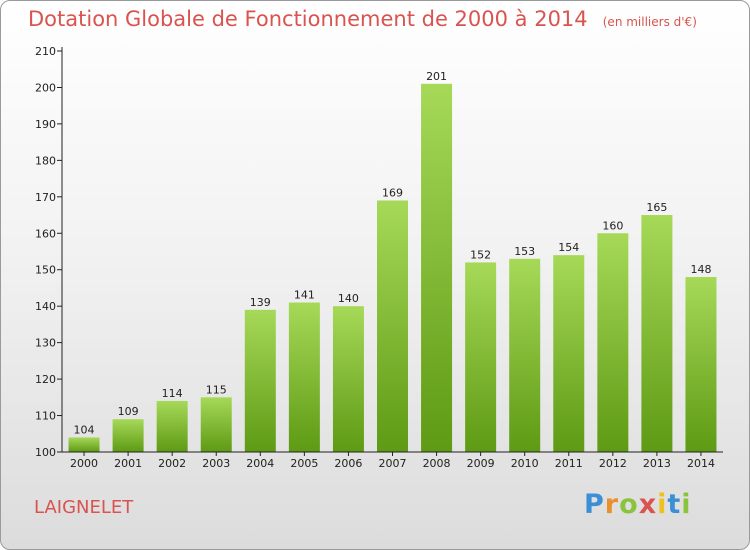  Describe the element at coordinates (648, 504) in the screenshot. I see `logo-letter: x` at that location.